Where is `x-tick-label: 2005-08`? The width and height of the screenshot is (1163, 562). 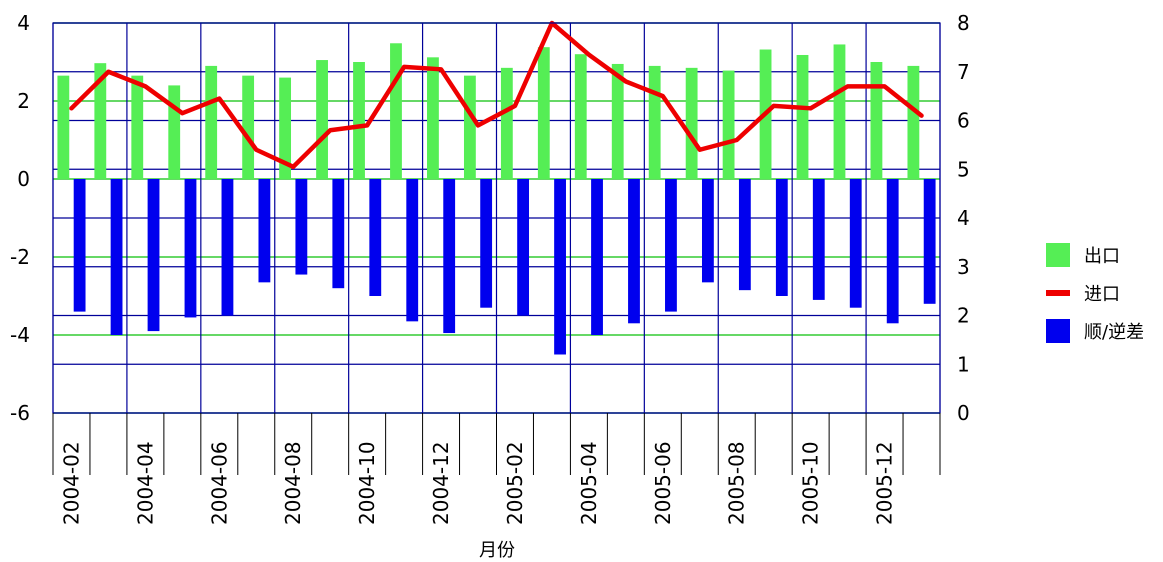
x-tick-label: 2005-08 is located at coordinates (737, 483).